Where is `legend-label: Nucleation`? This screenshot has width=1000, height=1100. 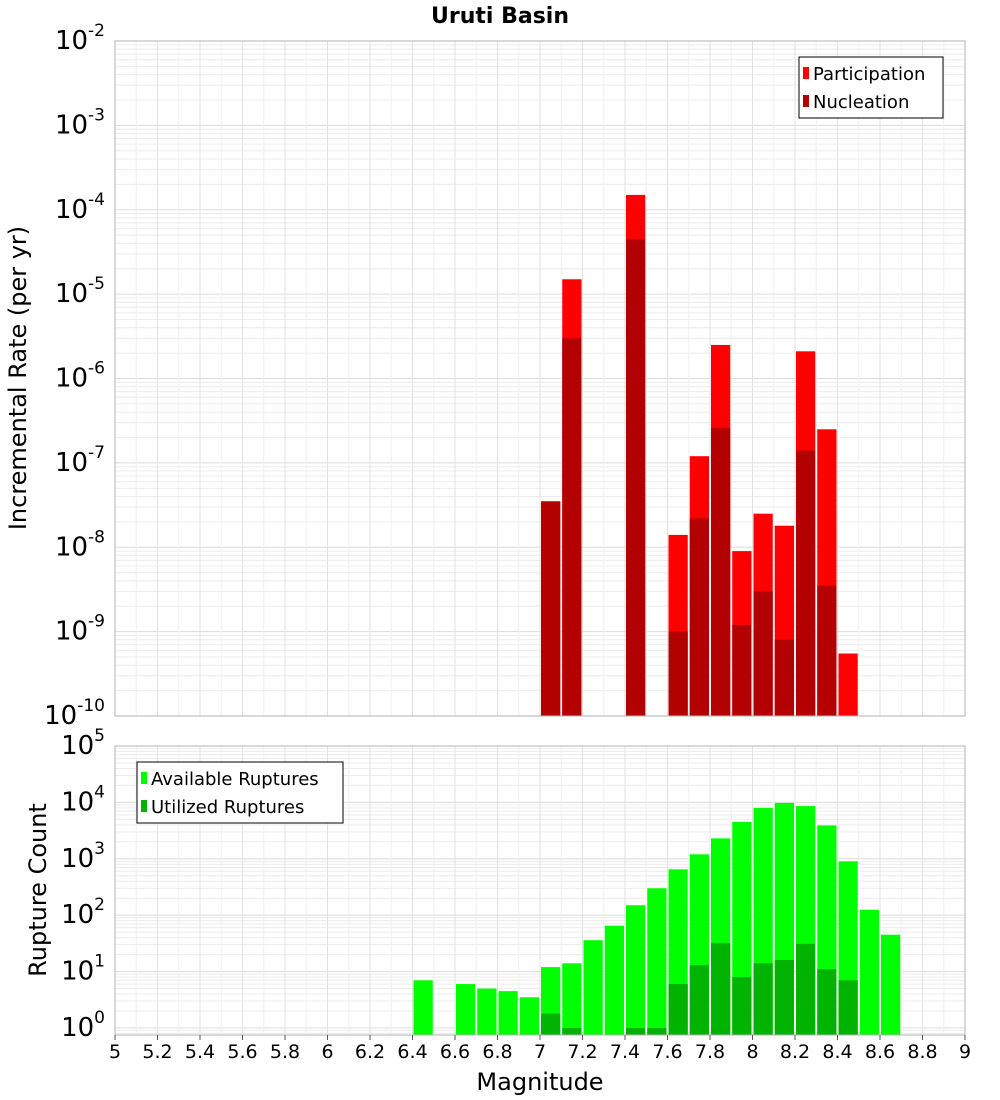
legend-label: Nucleation is located at coordinates (861, 102).